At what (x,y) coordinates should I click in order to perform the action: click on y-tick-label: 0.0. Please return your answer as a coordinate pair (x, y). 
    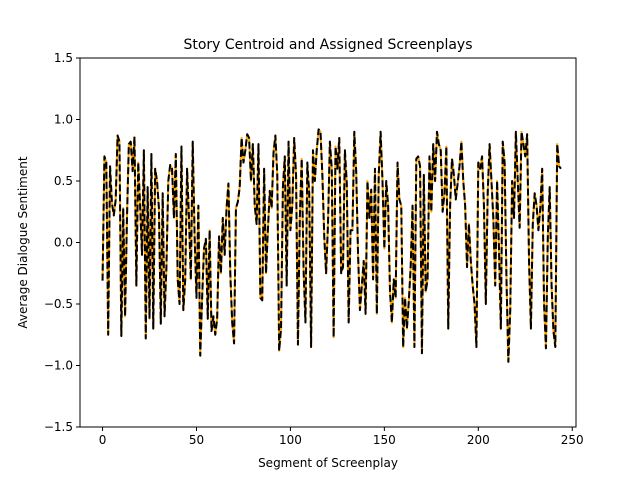
    Looking at the image, I should click on (63, 243).